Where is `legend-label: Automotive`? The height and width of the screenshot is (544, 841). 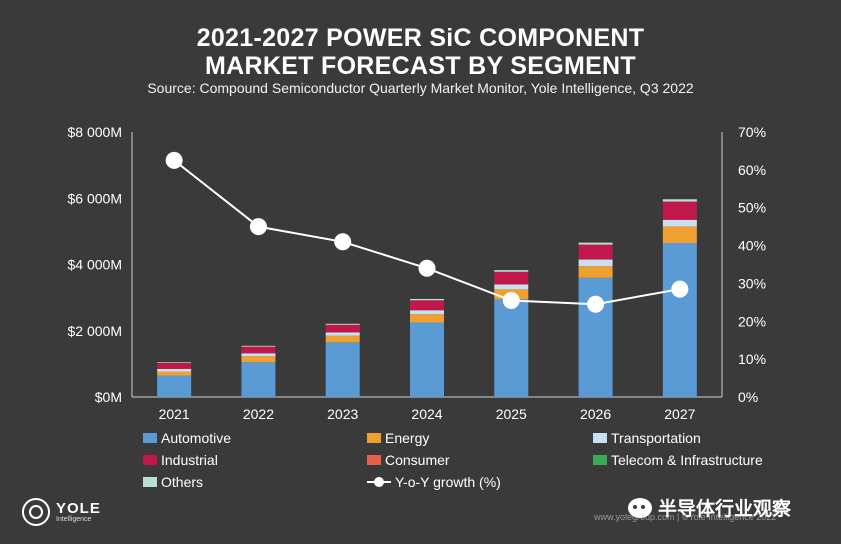 legend-label: Automotive is located at coordinates (196, 438).